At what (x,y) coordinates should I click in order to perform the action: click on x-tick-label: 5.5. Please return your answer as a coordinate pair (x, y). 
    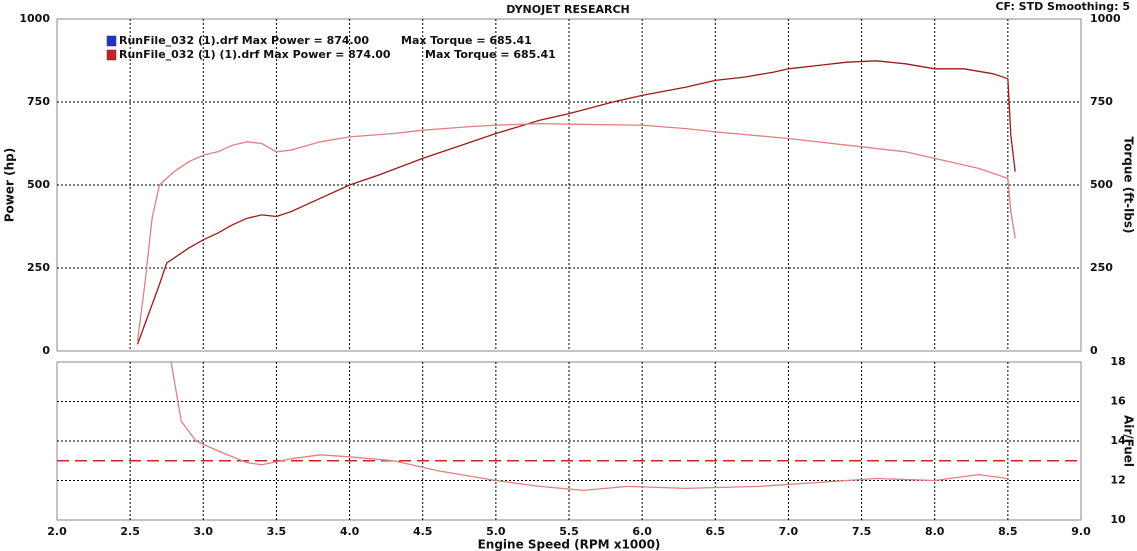
    Looking at the image, I should click on (569, 531).